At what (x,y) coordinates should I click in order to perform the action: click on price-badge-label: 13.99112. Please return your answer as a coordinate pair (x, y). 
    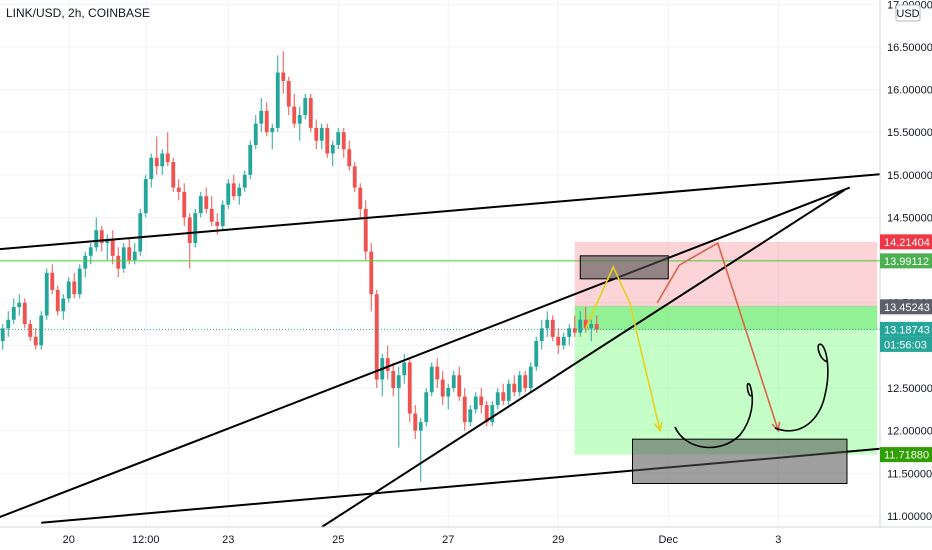
    Looking at the image, I should click on (906, 262).